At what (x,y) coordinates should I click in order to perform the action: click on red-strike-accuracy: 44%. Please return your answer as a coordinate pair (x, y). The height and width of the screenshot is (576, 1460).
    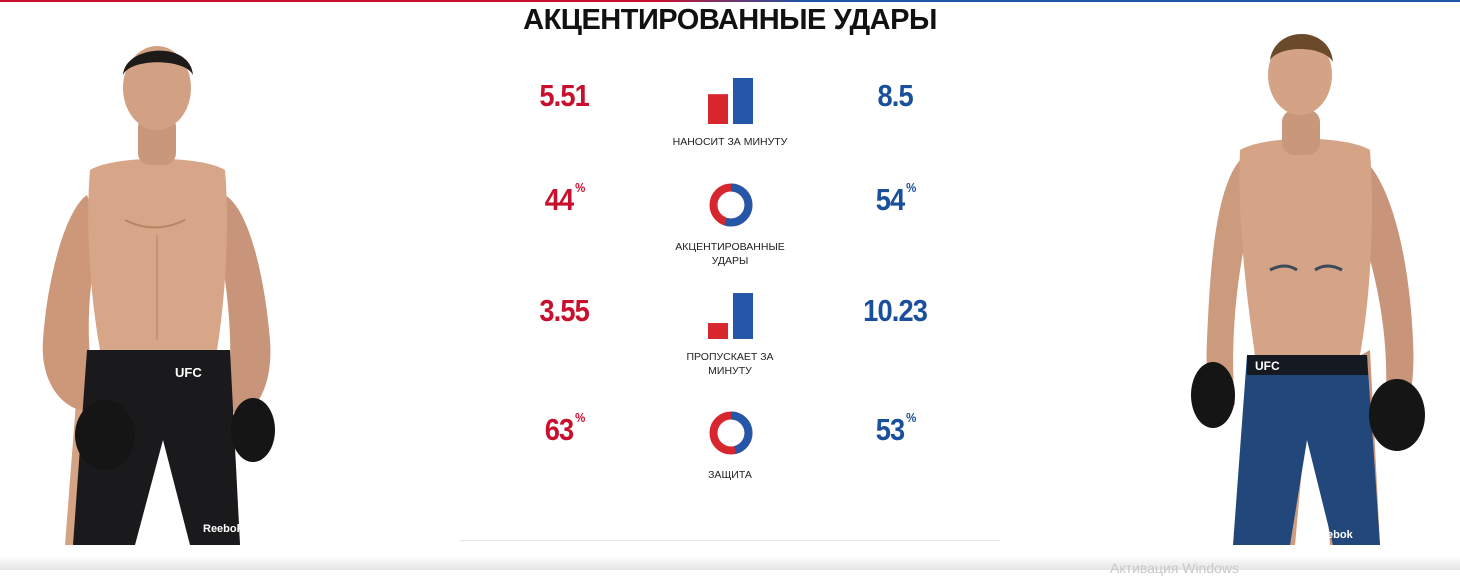
    Looking at the image, I should click on (565, 198).